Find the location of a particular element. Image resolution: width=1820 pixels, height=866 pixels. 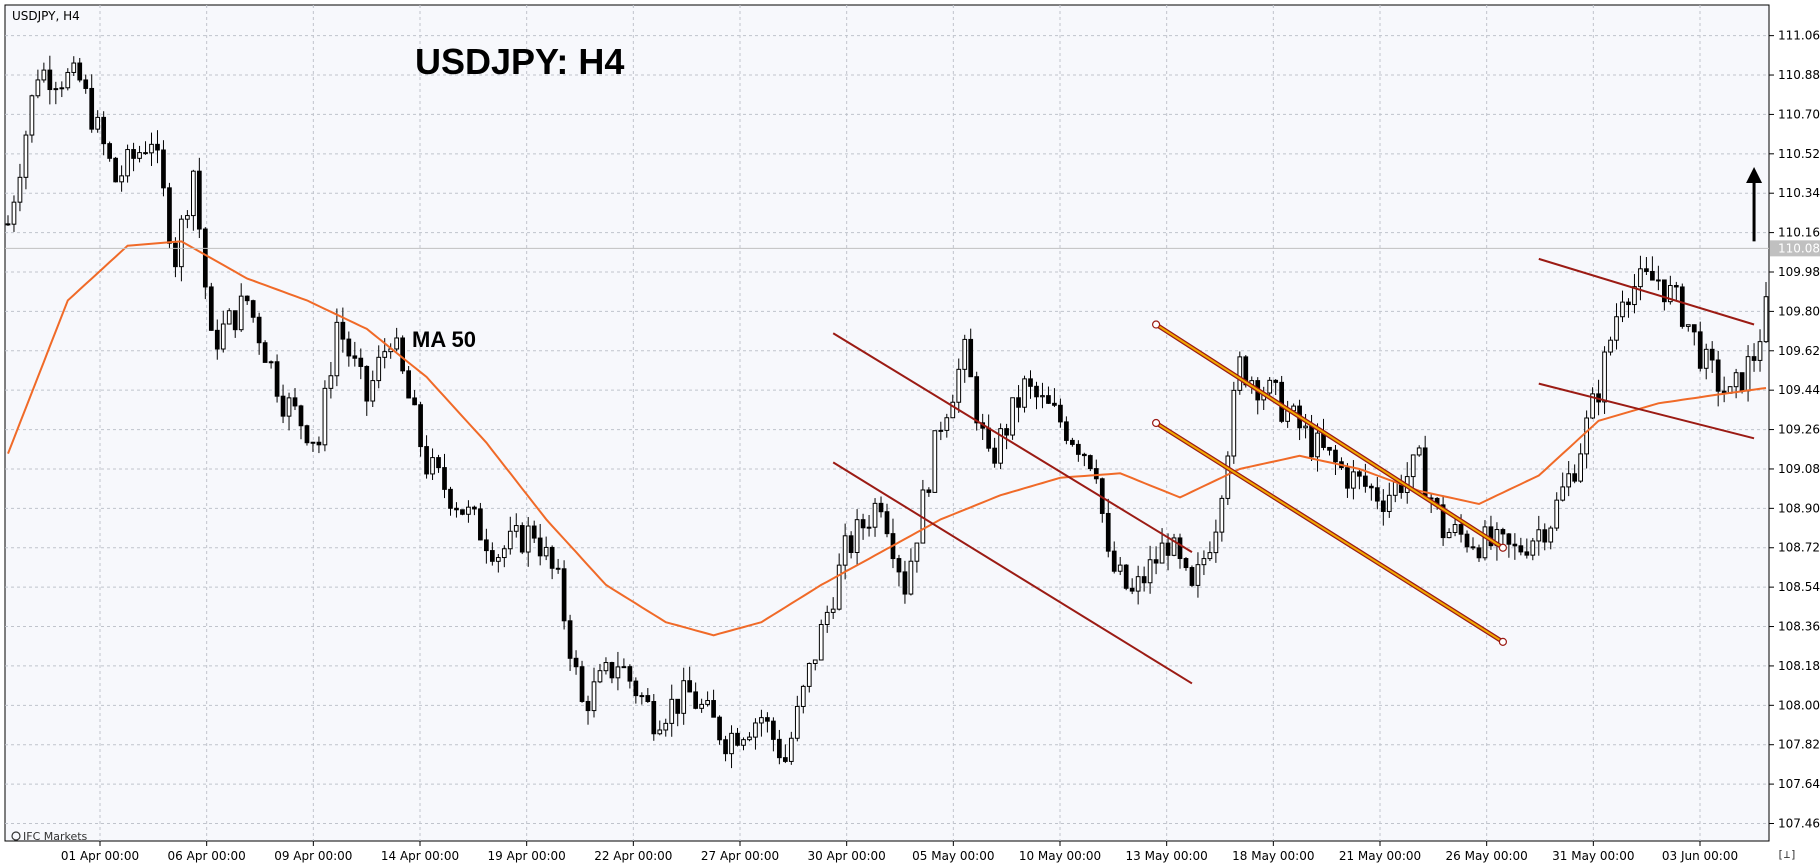

y-tick-label: 110.520 is located at coordinates (1799, 154).